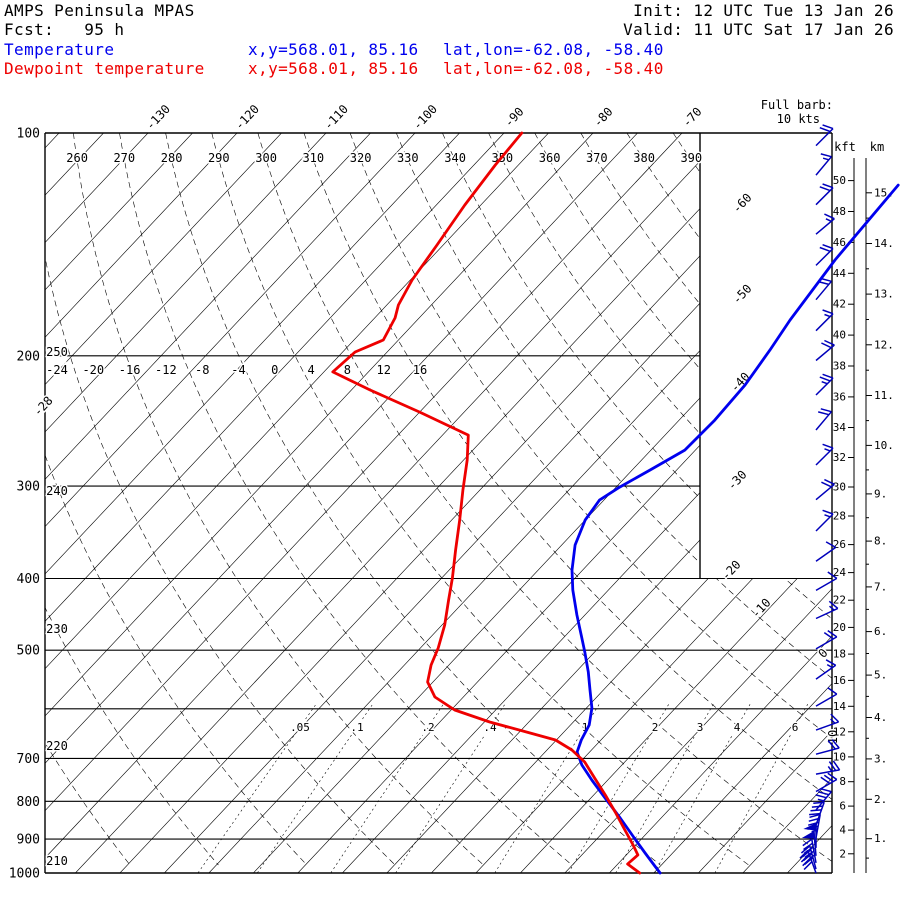 This screenshot has width=900, height=900. What do you see at coordinates (839, 544) in the screenshot?
I see `svg-text: 26` at bounding box center [839, 544].